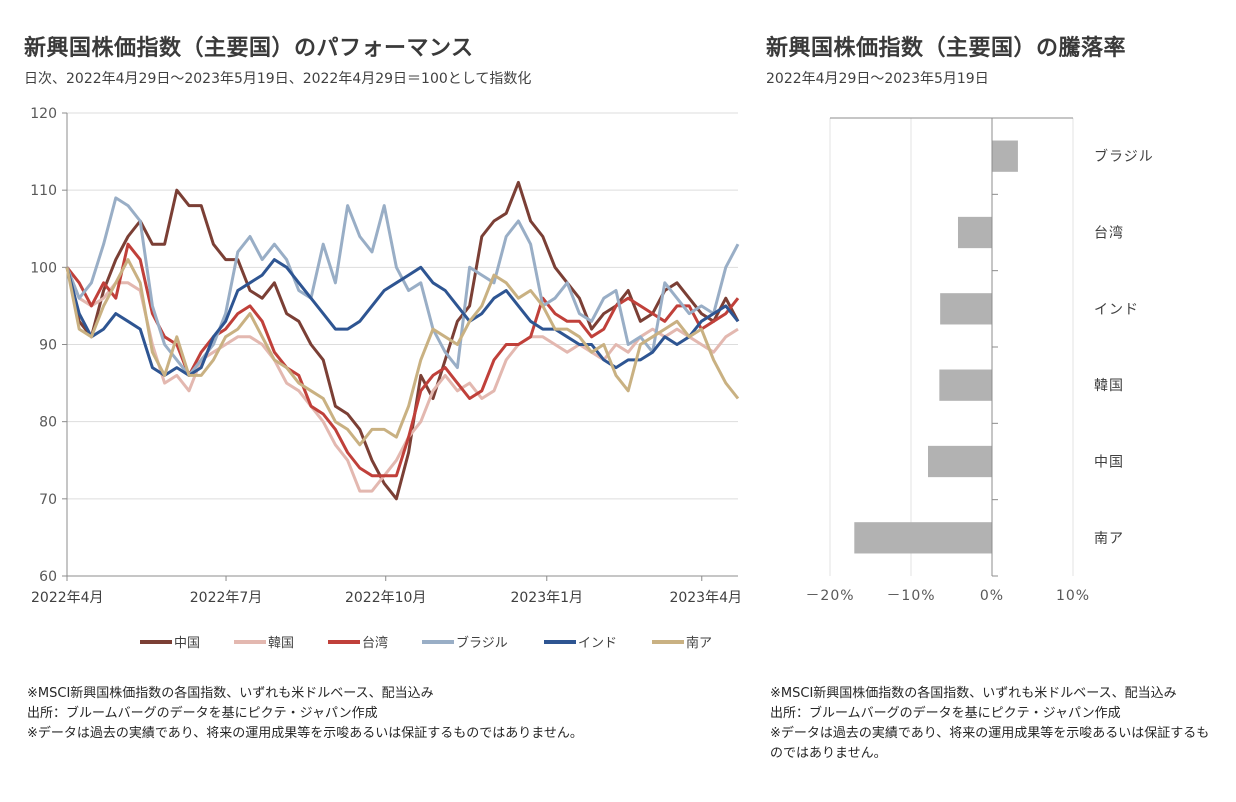 The height and width of the screenshot is (802, 1236). Describe the element at coordinates (910, 596) in the screenshot. I see `x-tick-label: －10%` at that location.